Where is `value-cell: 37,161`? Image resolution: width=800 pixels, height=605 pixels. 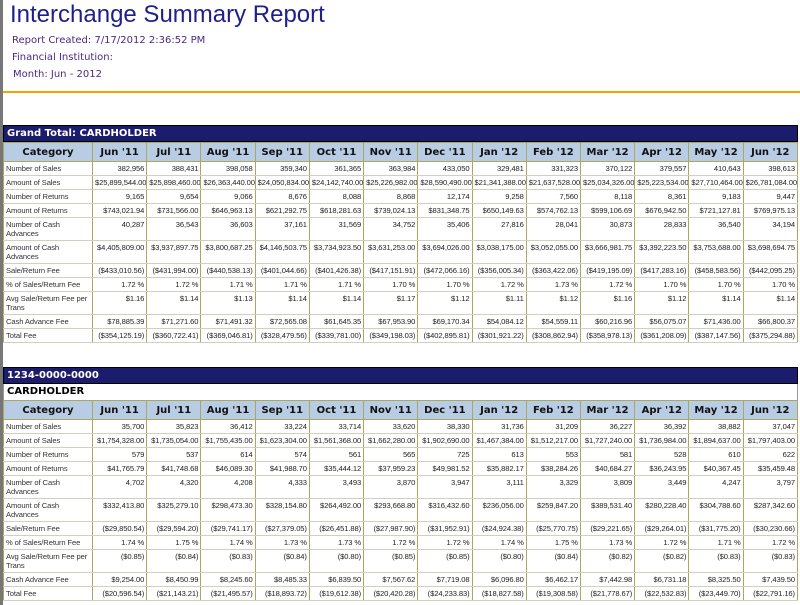 value-cell: 37,161 is located at coordinates (282, 229).